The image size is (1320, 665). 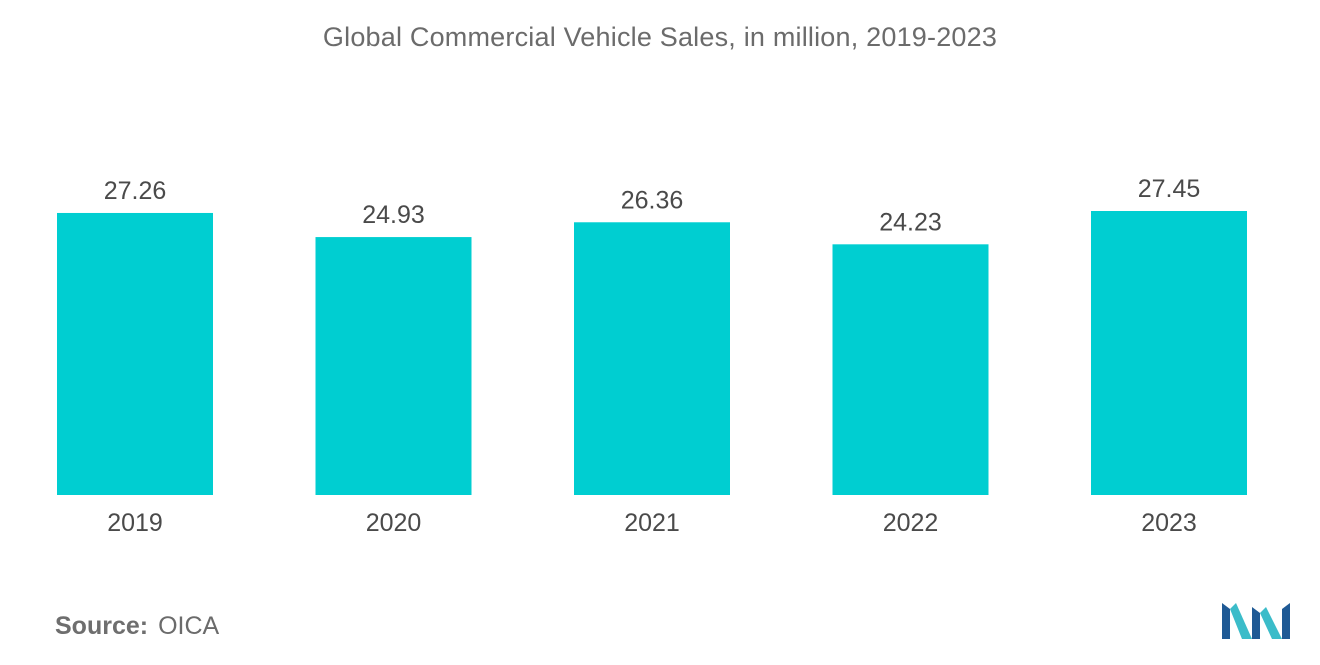 I want to click on value-label-2023: 27.45, so click(x=1169, y=189).